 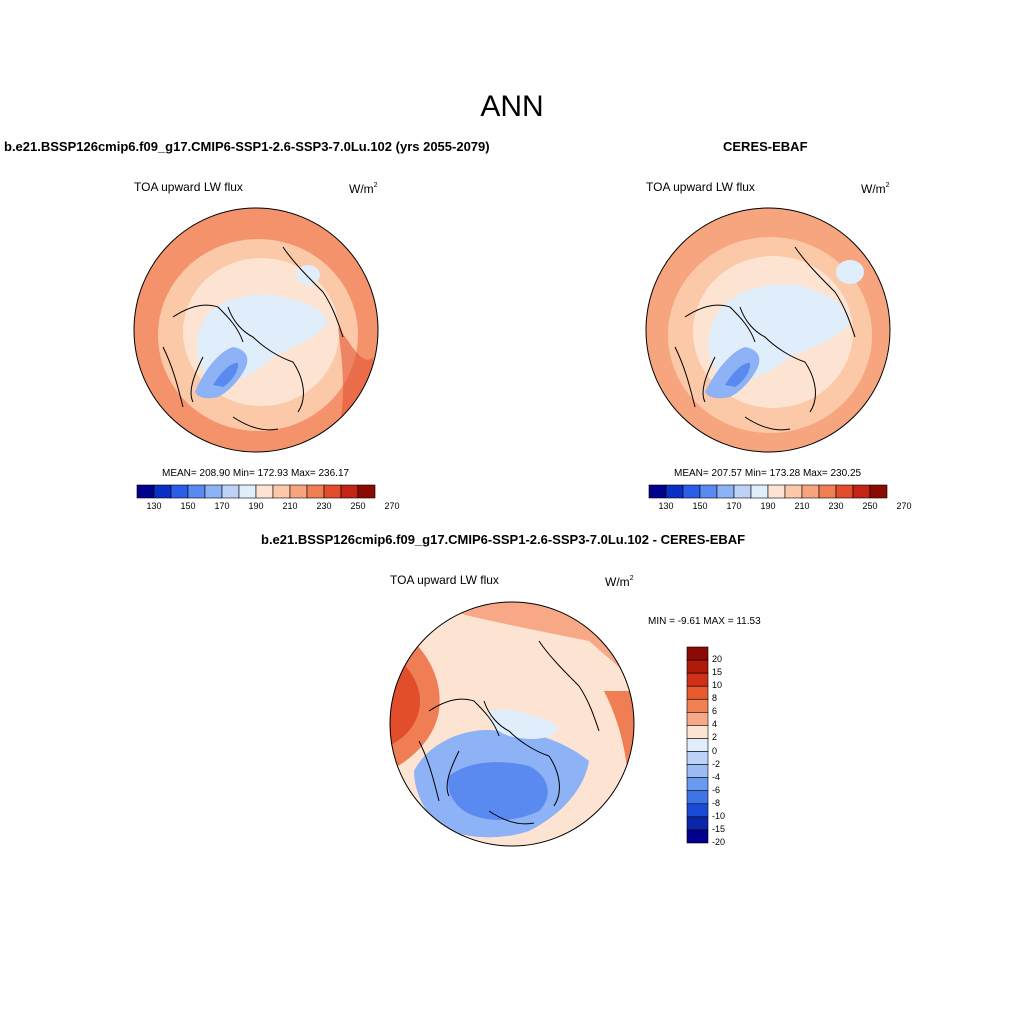 What do you see at coordinates (780, 507) in the screenshot?
I see `panel2-colorbar-ticks: 130 150 170 190 210 230 250 270` at bounding box center [780, 507].